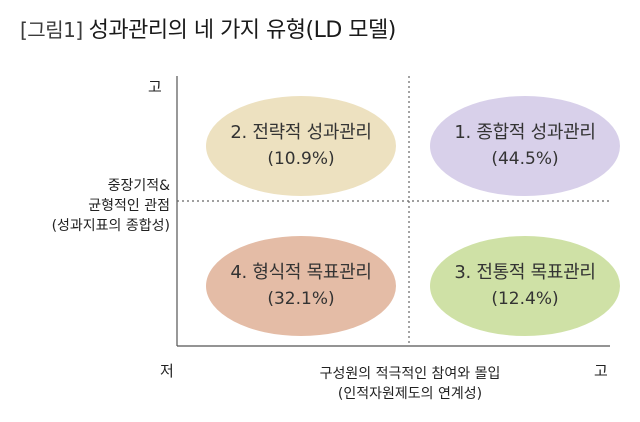  What do you see at coordinates (525, 299) in the screenshot?
I see `quadrant-percent: (12.4%)` at bounding box center [525, 299].